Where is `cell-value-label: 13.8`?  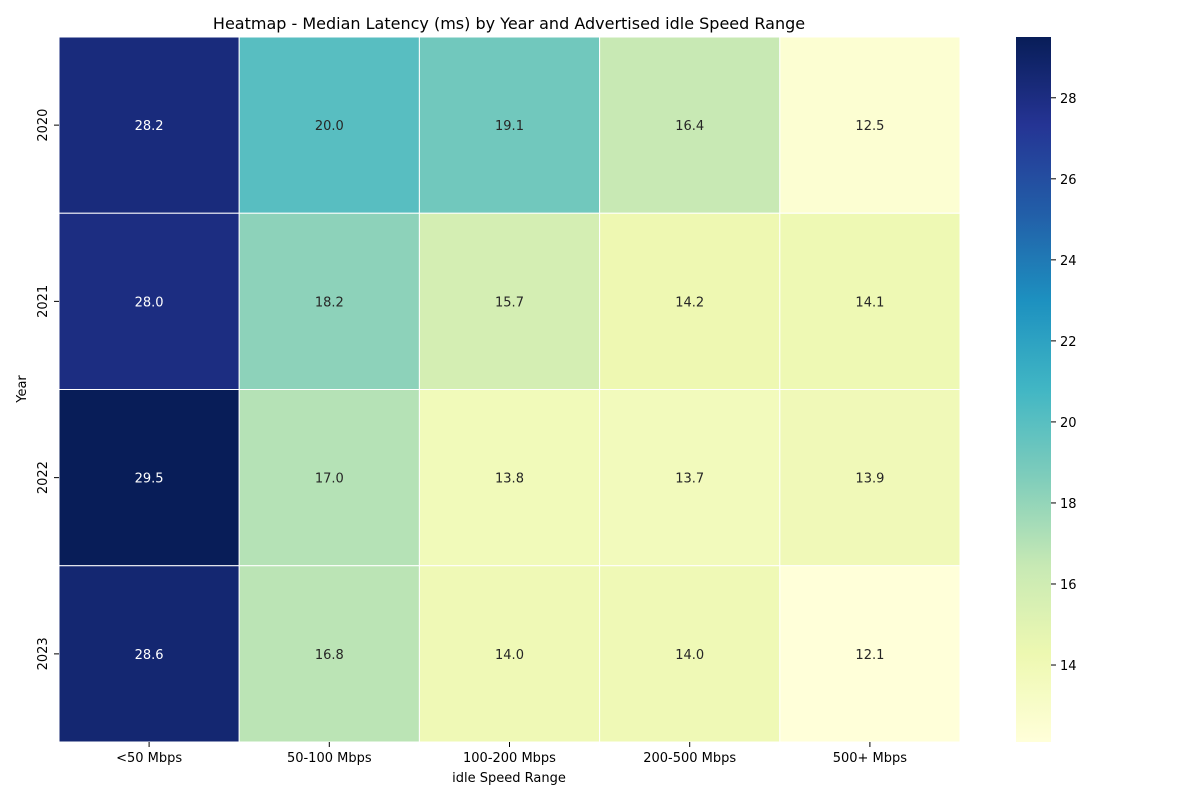 cell-value-label: 13.8 is located at coordinates (509, 479).